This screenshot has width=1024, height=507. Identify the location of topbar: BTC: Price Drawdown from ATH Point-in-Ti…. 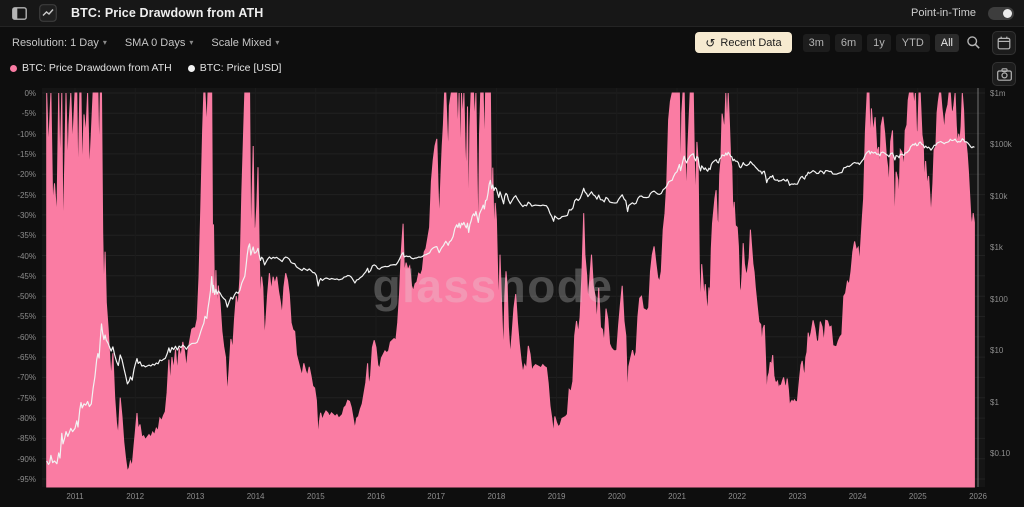
(512, 13).